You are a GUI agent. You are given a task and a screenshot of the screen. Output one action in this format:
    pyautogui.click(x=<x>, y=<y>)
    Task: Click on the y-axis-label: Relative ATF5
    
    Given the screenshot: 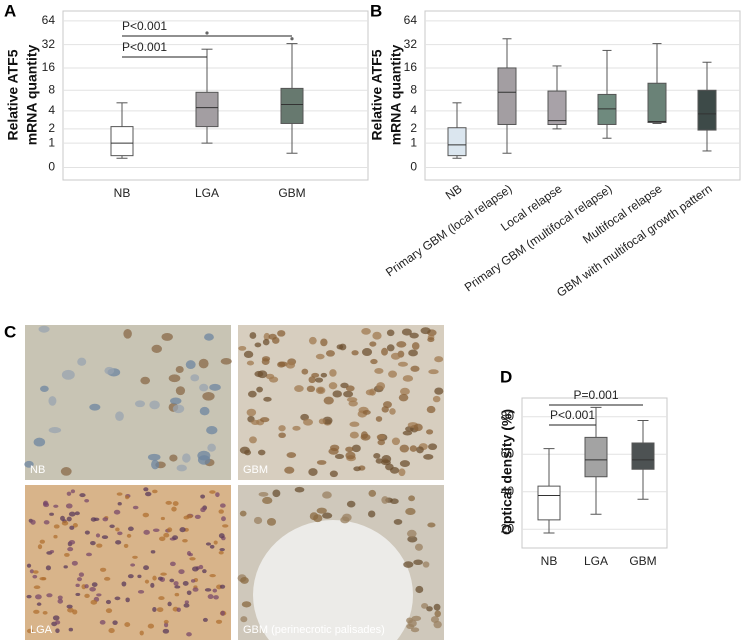 What is the action you would take?
    pyautogui.click(x=377, y=94)
    